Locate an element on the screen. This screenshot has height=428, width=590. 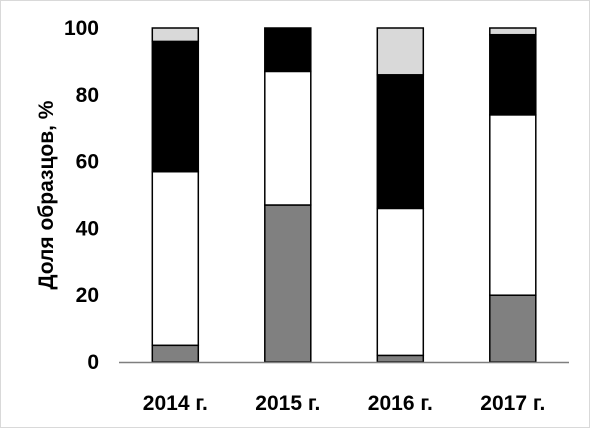
y-tick-label-40: 40 is located at coordinates (87, 228).